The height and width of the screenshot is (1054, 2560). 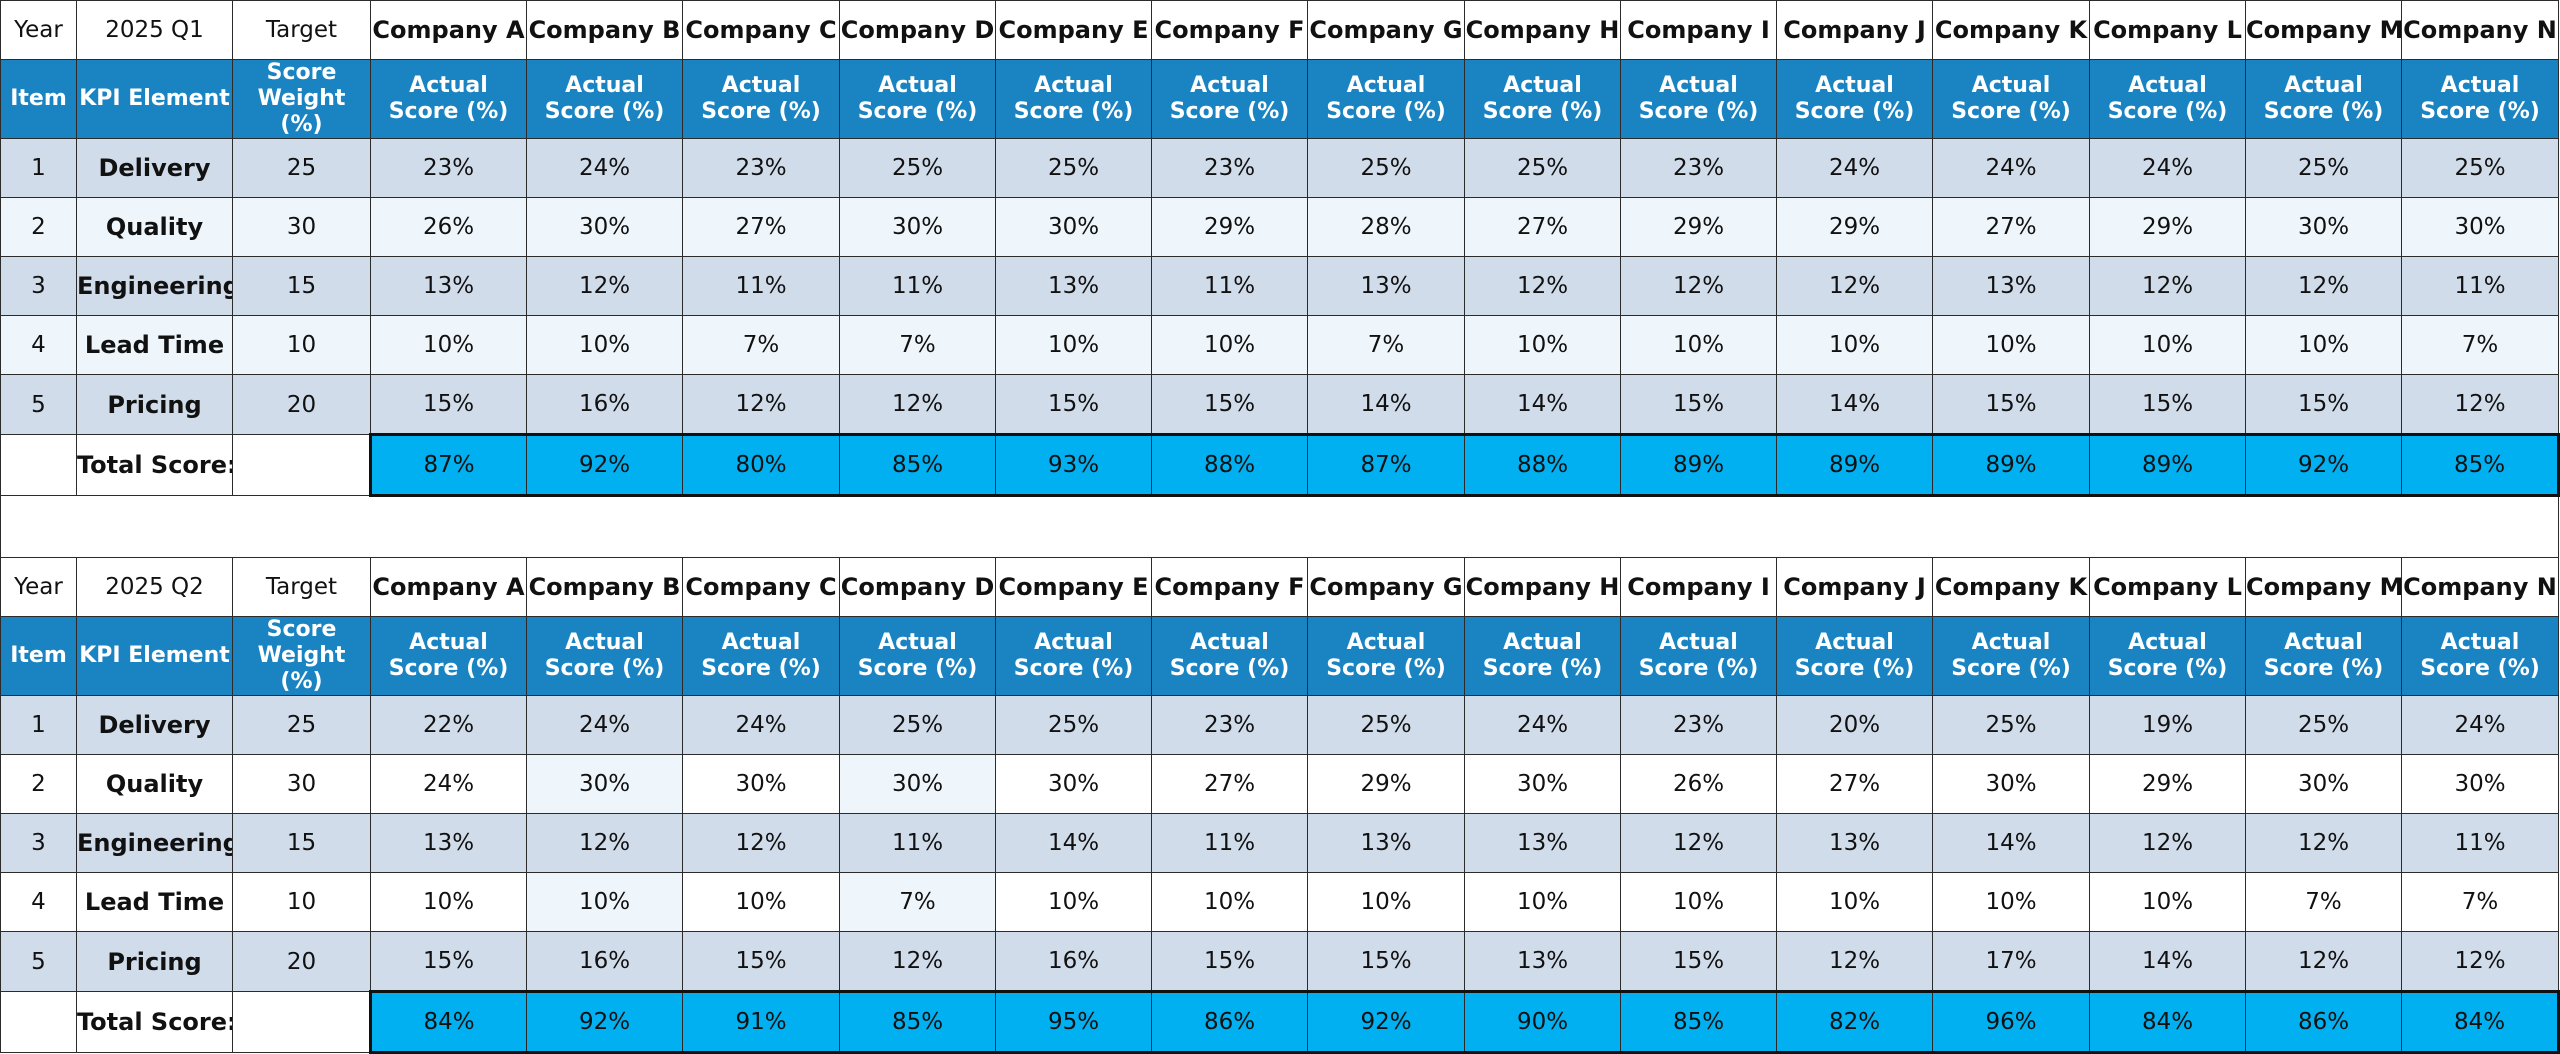 I want to click on kpi-element-name: Delivery, so click(x=154, y=725).